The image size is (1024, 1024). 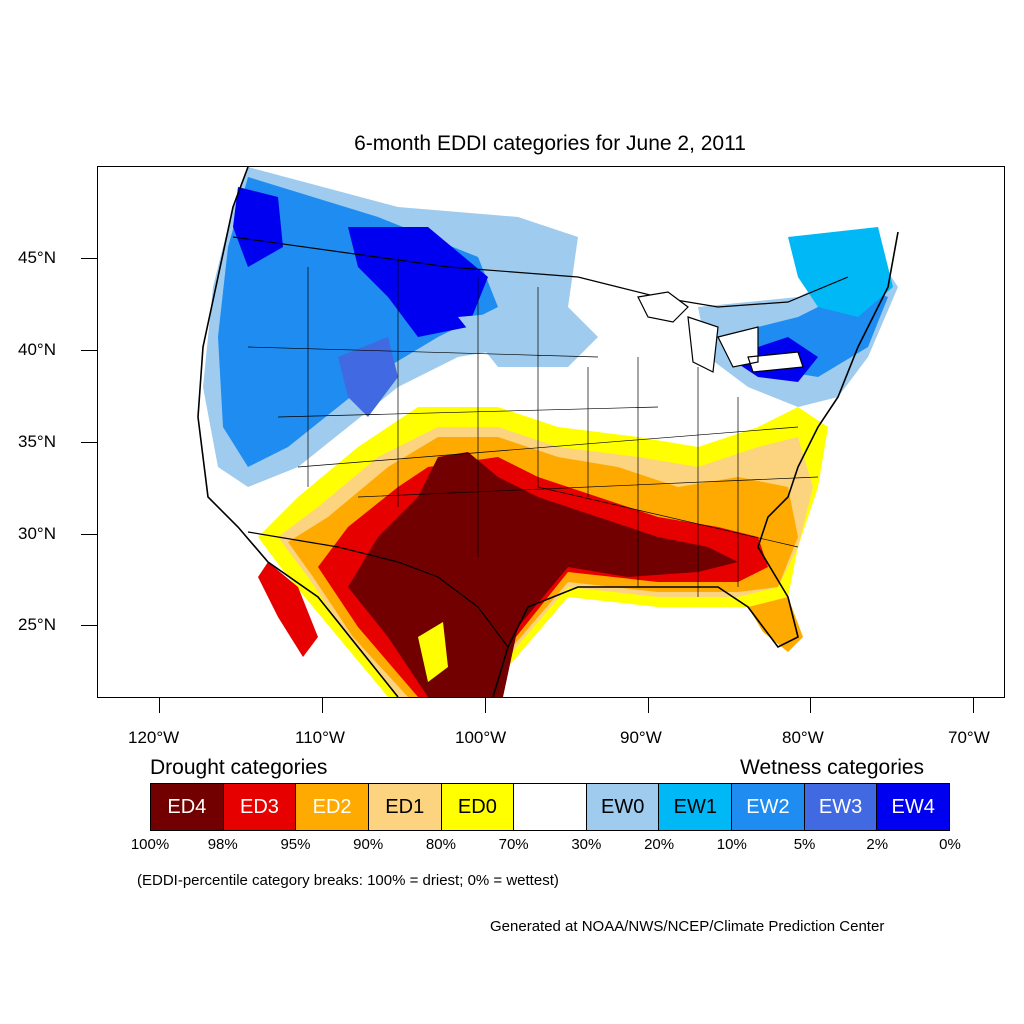 What do you see at coordinates (368, 844) in the screenshot?
I see `legend-percentile-label: 90%` at bounding box center [368, 844].